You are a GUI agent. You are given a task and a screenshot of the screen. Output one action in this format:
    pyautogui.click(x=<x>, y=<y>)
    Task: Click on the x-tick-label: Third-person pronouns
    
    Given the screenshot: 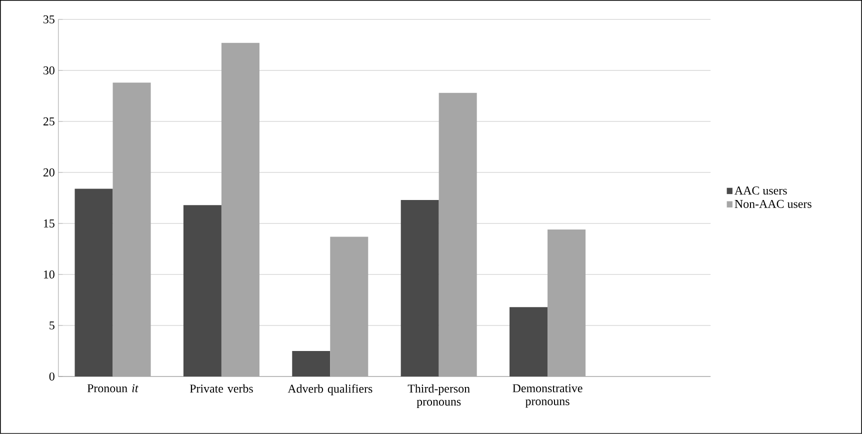 What is the action you would take?
    pyautogui.click(x=439, y=396)
    